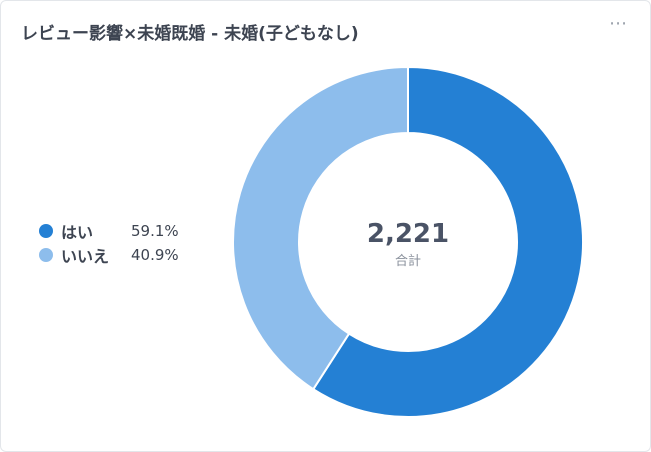 This screenshot has width=651, height=452. What do you see at coordinates (408, 261) in the screenshot?
I see `center-label: 合計` at bounding box center [408, 261].